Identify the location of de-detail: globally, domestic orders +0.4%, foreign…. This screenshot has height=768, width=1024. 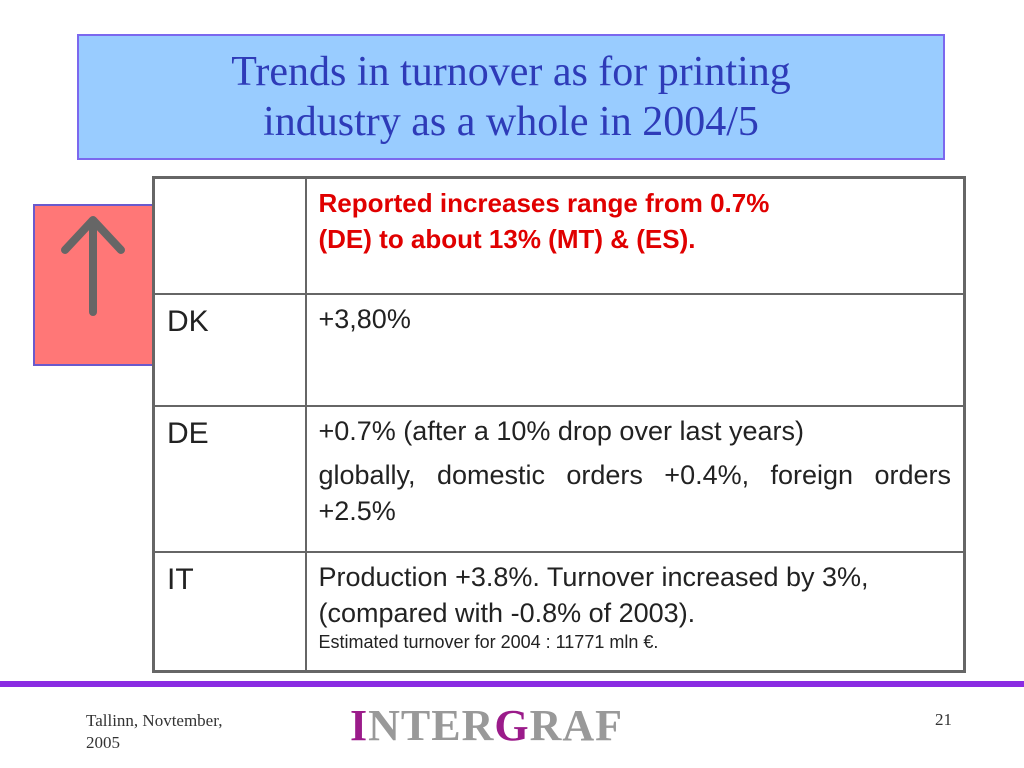
(635, 492).